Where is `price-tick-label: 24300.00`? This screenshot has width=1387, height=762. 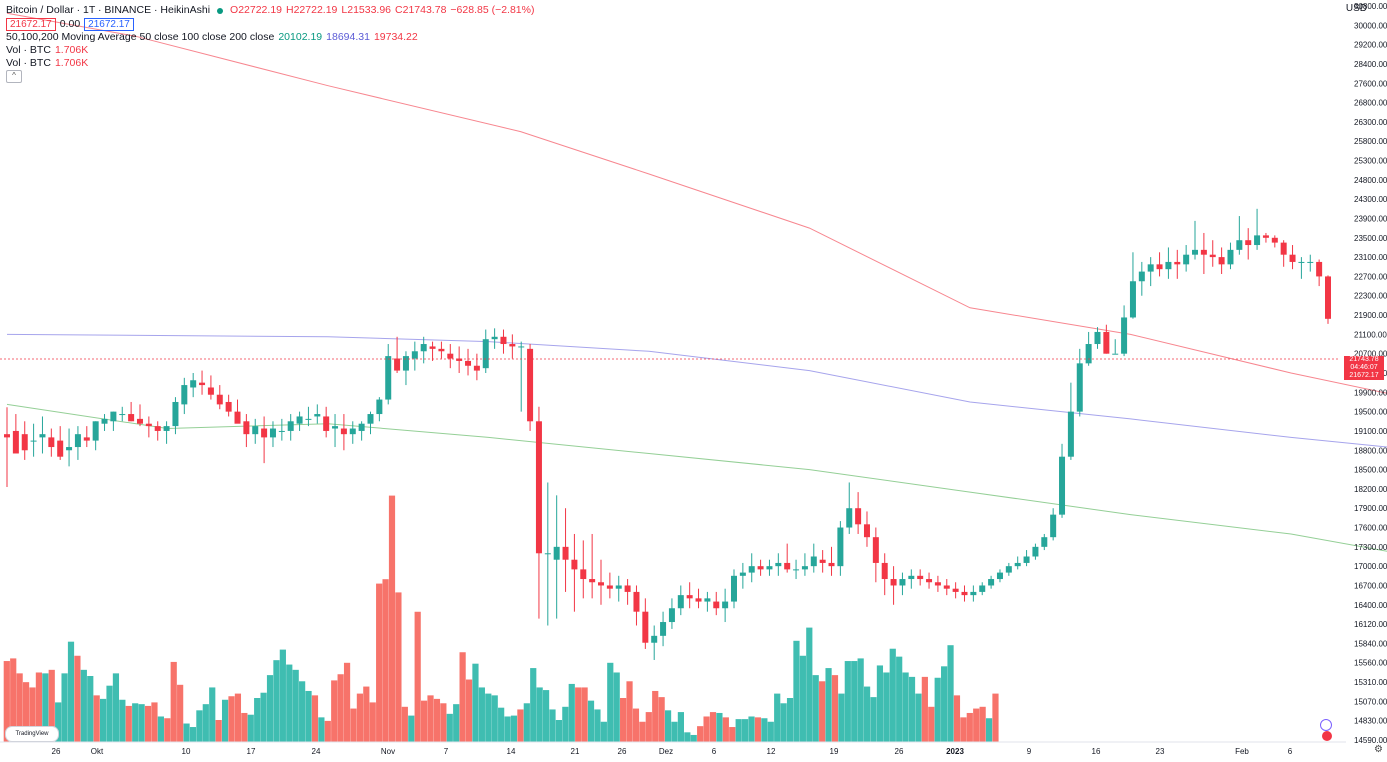 price-tick-label: 24300.00 is located at coordinates (1370, 199).